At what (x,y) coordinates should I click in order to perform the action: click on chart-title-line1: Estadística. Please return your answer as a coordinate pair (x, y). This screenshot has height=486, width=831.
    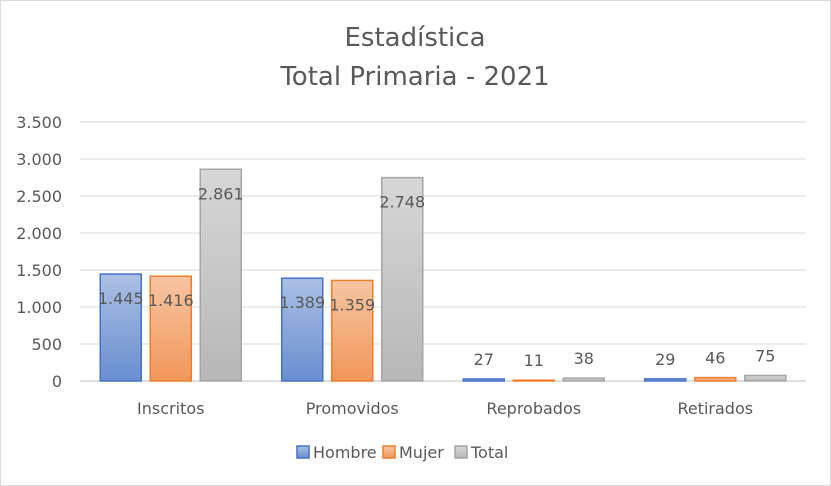
    Looking at the image, I should click on (414, 38).